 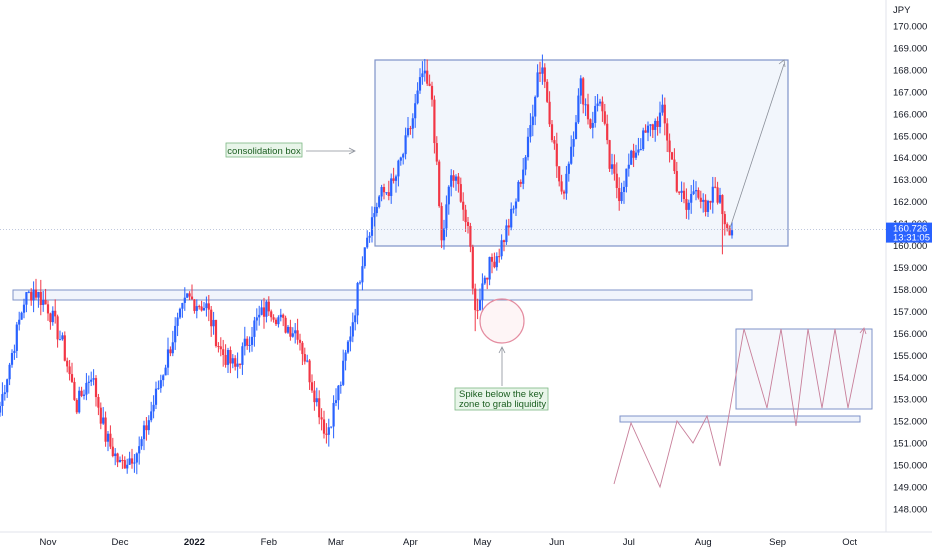 What do you see at coordinates (410, 542) in the screenshot?
I see `x-tick-label: Apr` at bounding box center [410, 542].